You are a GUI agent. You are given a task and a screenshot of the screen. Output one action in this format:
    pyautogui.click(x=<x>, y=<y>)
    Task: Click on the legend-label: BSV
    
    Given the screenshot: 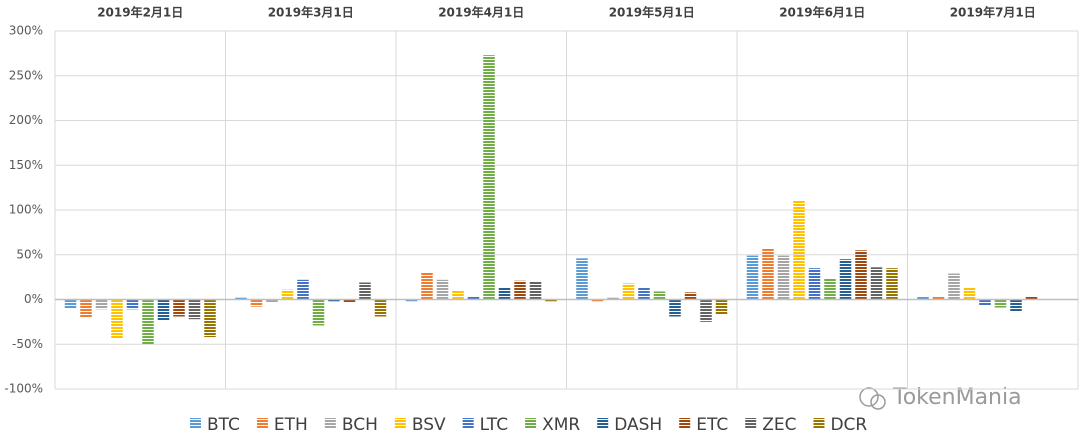 What is the action you would take?
    pyautogui.click(x=429, y=425)
    